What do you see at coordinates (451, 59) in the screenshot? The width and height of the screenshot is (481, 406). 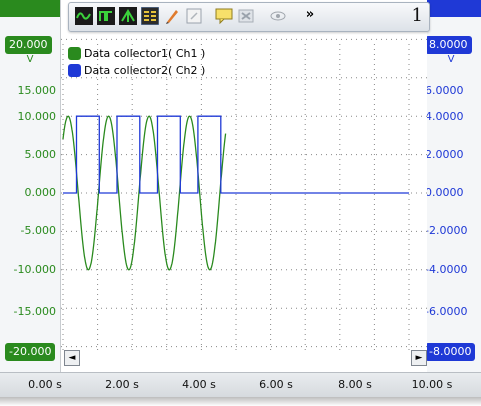 I see `right-axis-unit: V` at bounding box center [451, 59].